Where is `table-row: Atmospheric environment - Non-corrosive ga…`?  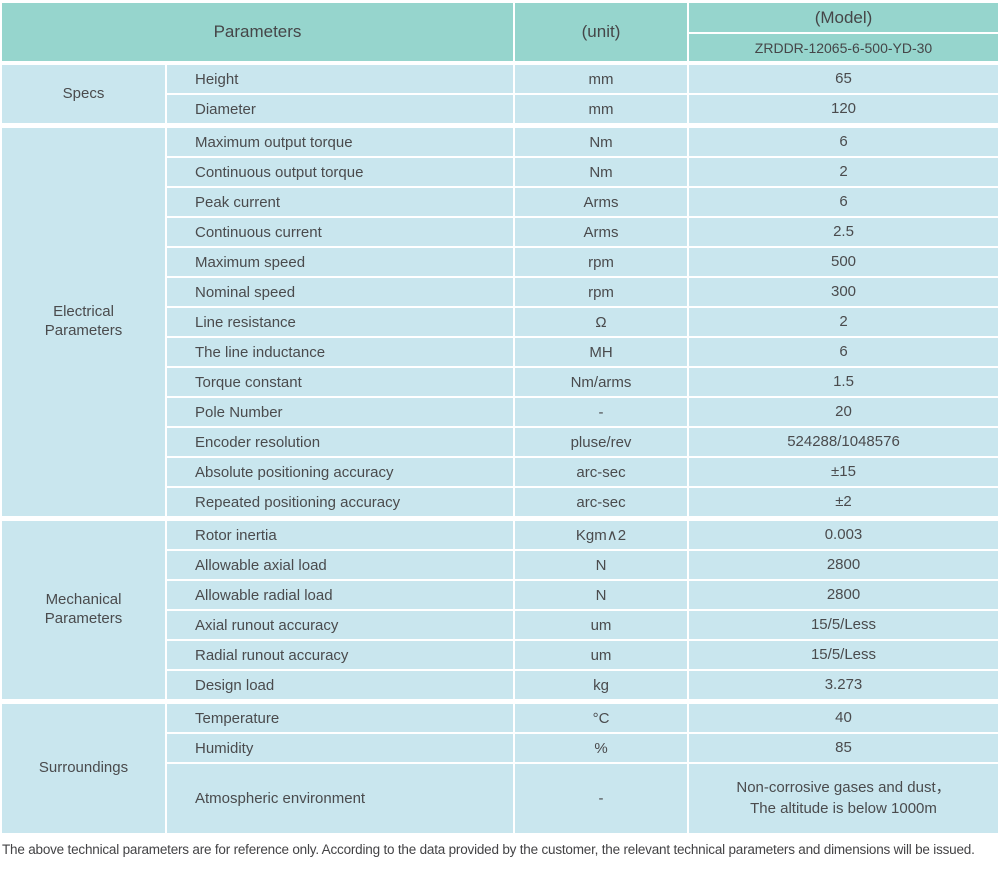 table-row: Atmospheric environment - Non-corrosive ga… is located at coordinates (500, 798).